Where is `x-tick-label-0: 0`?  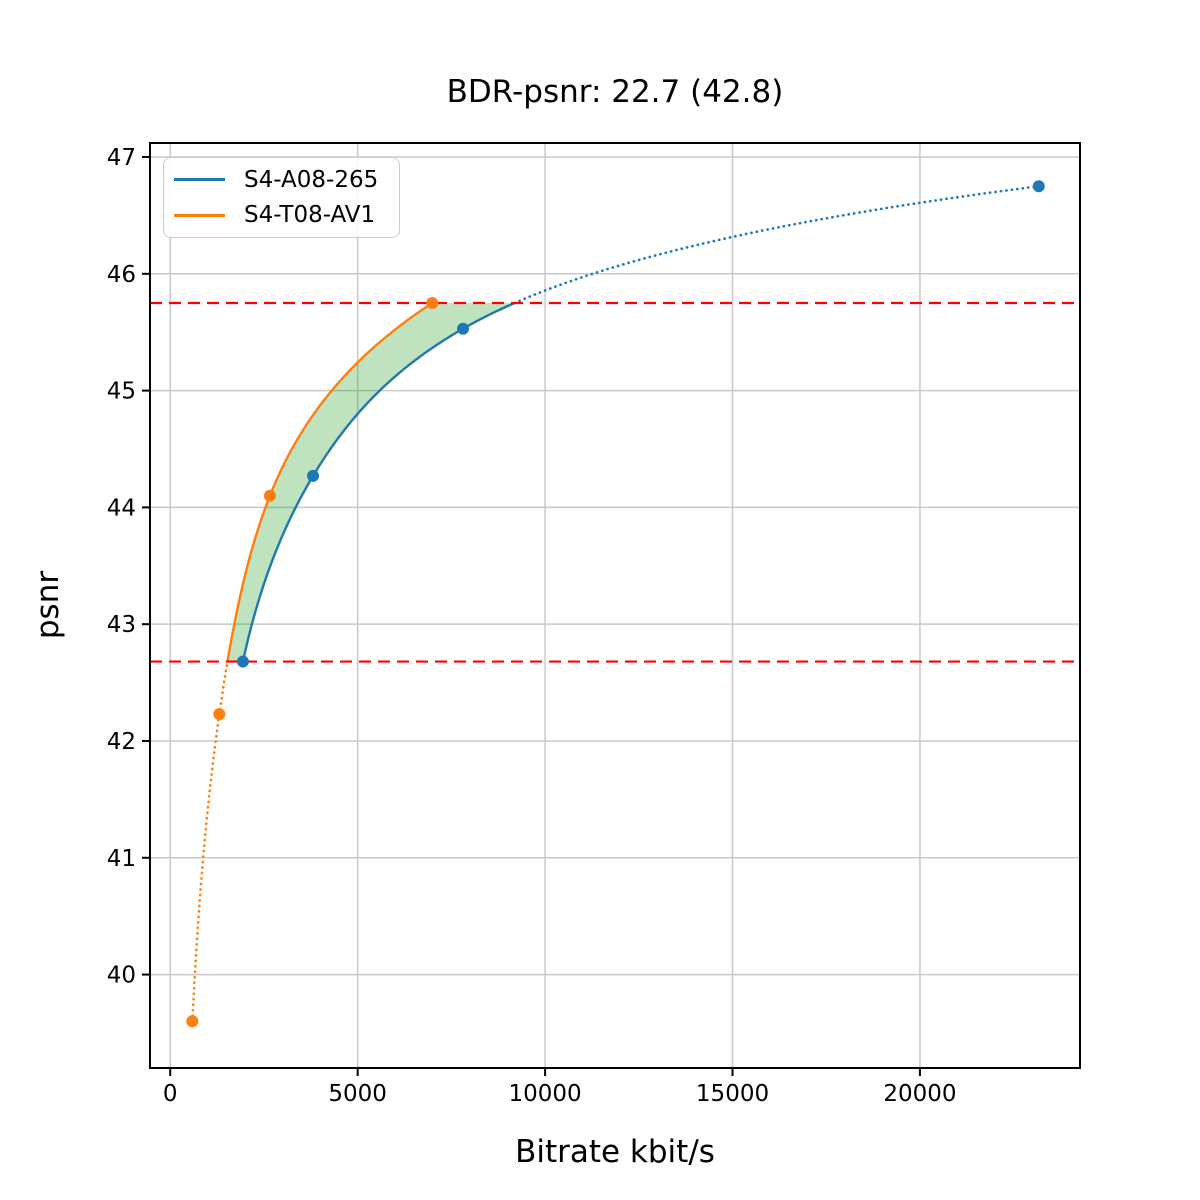 x-tick-label-0: 0 is located at coordinates (170, 1094).